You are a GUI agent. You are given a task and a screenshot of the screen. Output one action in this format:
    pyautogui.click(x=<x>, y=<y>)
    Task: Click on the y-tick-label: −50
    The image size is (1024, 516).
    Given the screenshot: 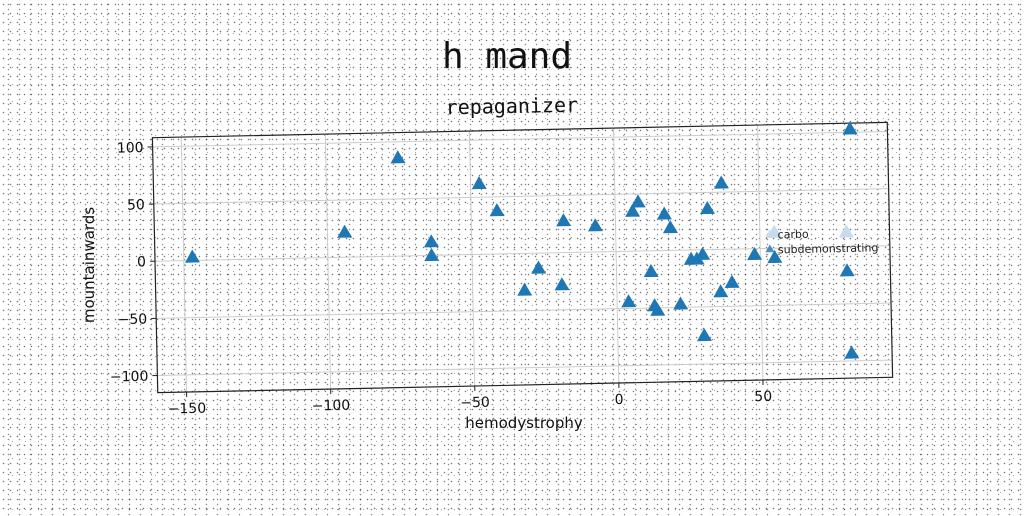 What is the action you would take?
    pyautogui.click(x=133, y=320)
    